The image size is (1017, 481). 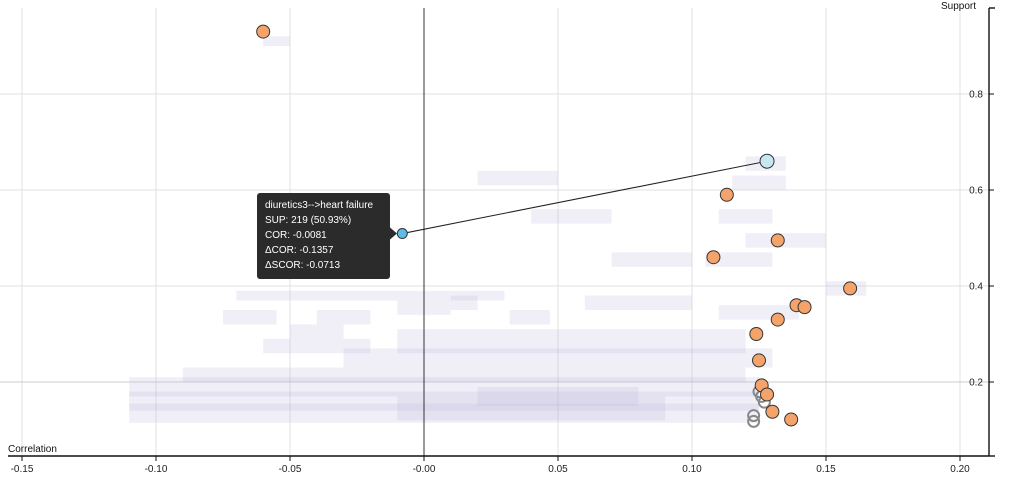 I want to click on y-tick-label: 0.6, so click(x=976, y=191).